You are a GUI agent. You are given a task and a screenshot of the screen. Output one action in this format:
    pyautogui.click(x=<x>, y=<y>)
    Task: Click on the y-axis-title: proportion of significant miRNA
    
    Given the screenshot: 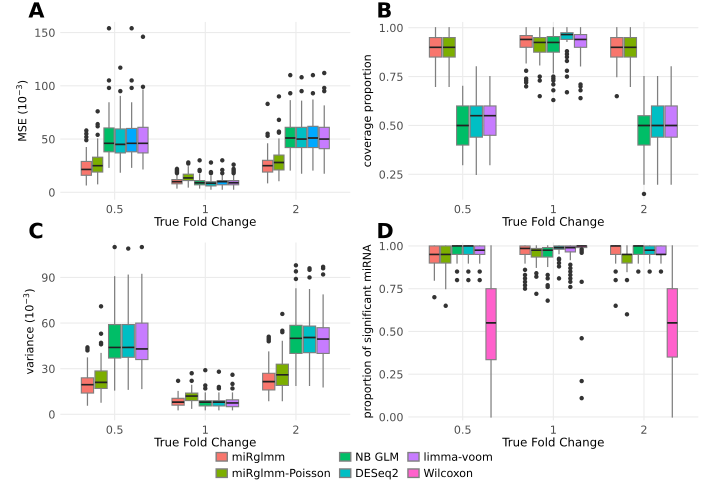 What is the action you would take?
    pyautogui.click(x=368, y=331)
    